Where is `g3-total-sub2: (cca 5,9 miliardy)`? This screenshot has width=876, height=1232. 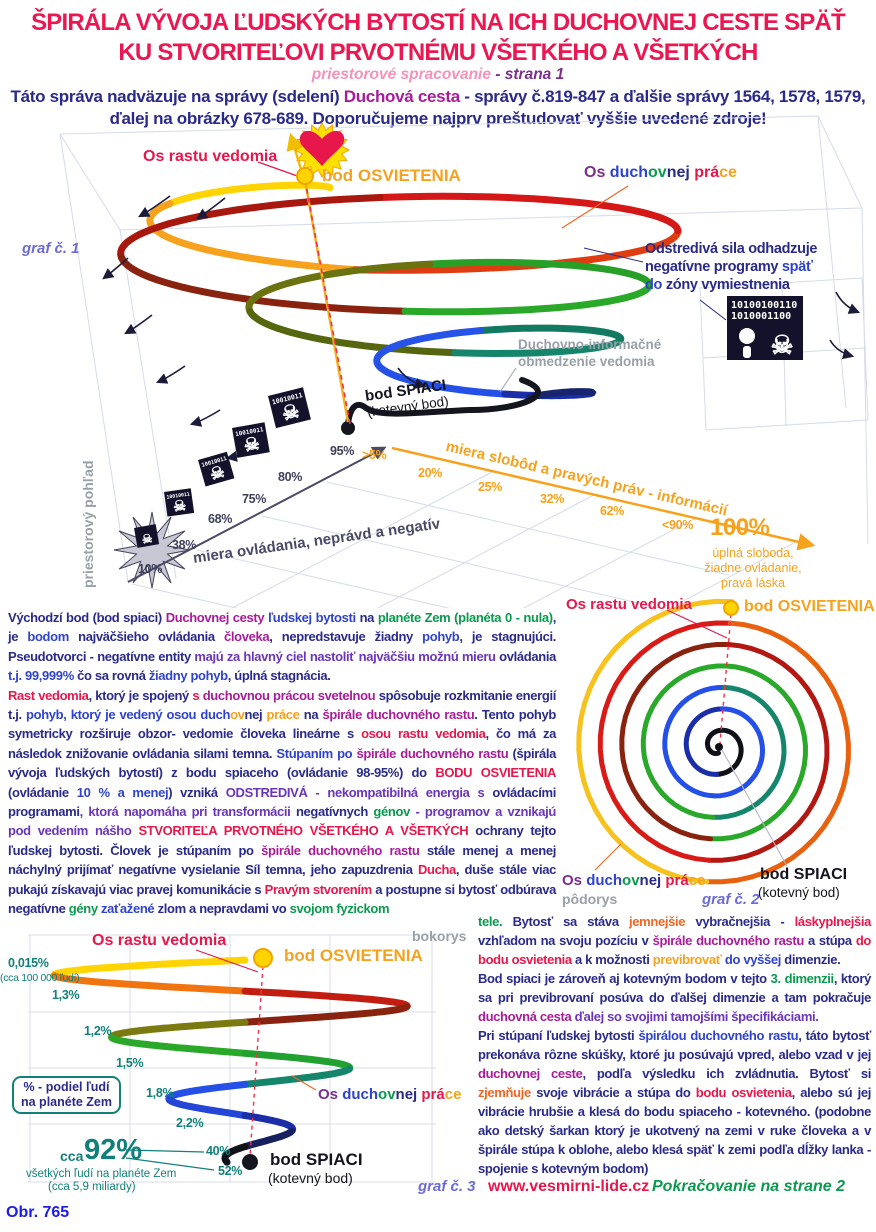 g3-total-sub2: (cca 5,9 miliardy) is located at coordinates (92, 1187).